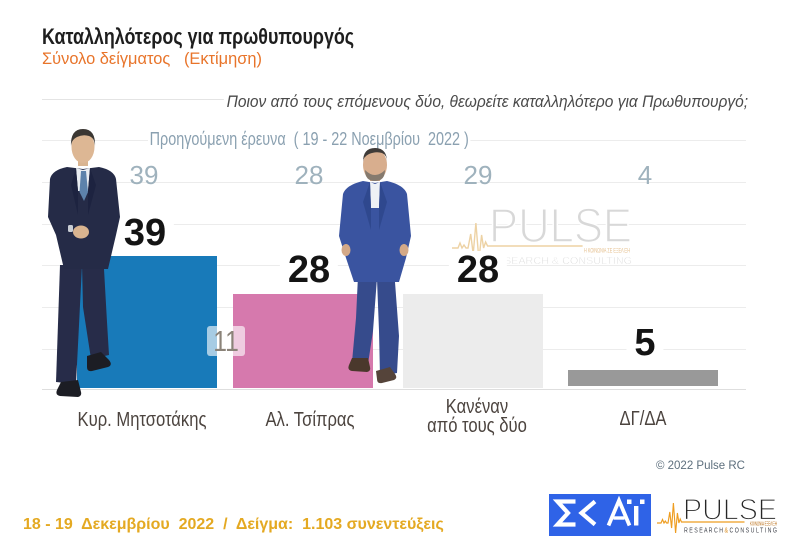  I want to click on svg-text: Η ΚΟΙΝΩΝΙΑ ΣΕ ΕΞΕΛΙΞΗ, so click(607, 252).